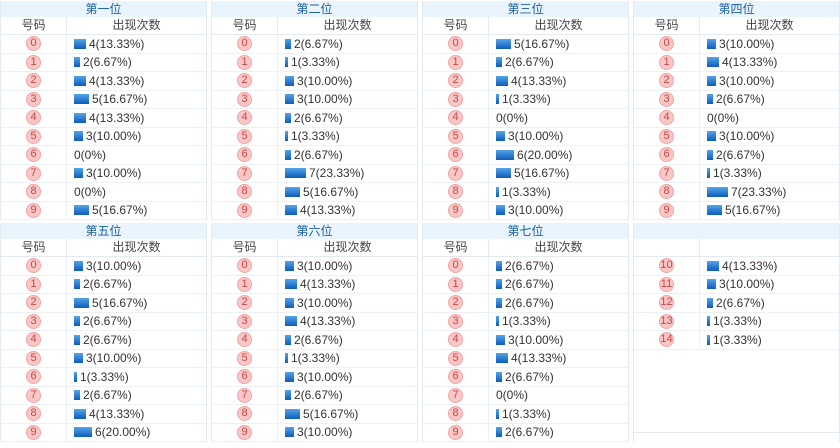 The image size is (840, 448). What do you see at coordinates (736, 303) in the screenshot?
I see `table-row: 12 2(6.67%)` at bounding box center [736, 303].